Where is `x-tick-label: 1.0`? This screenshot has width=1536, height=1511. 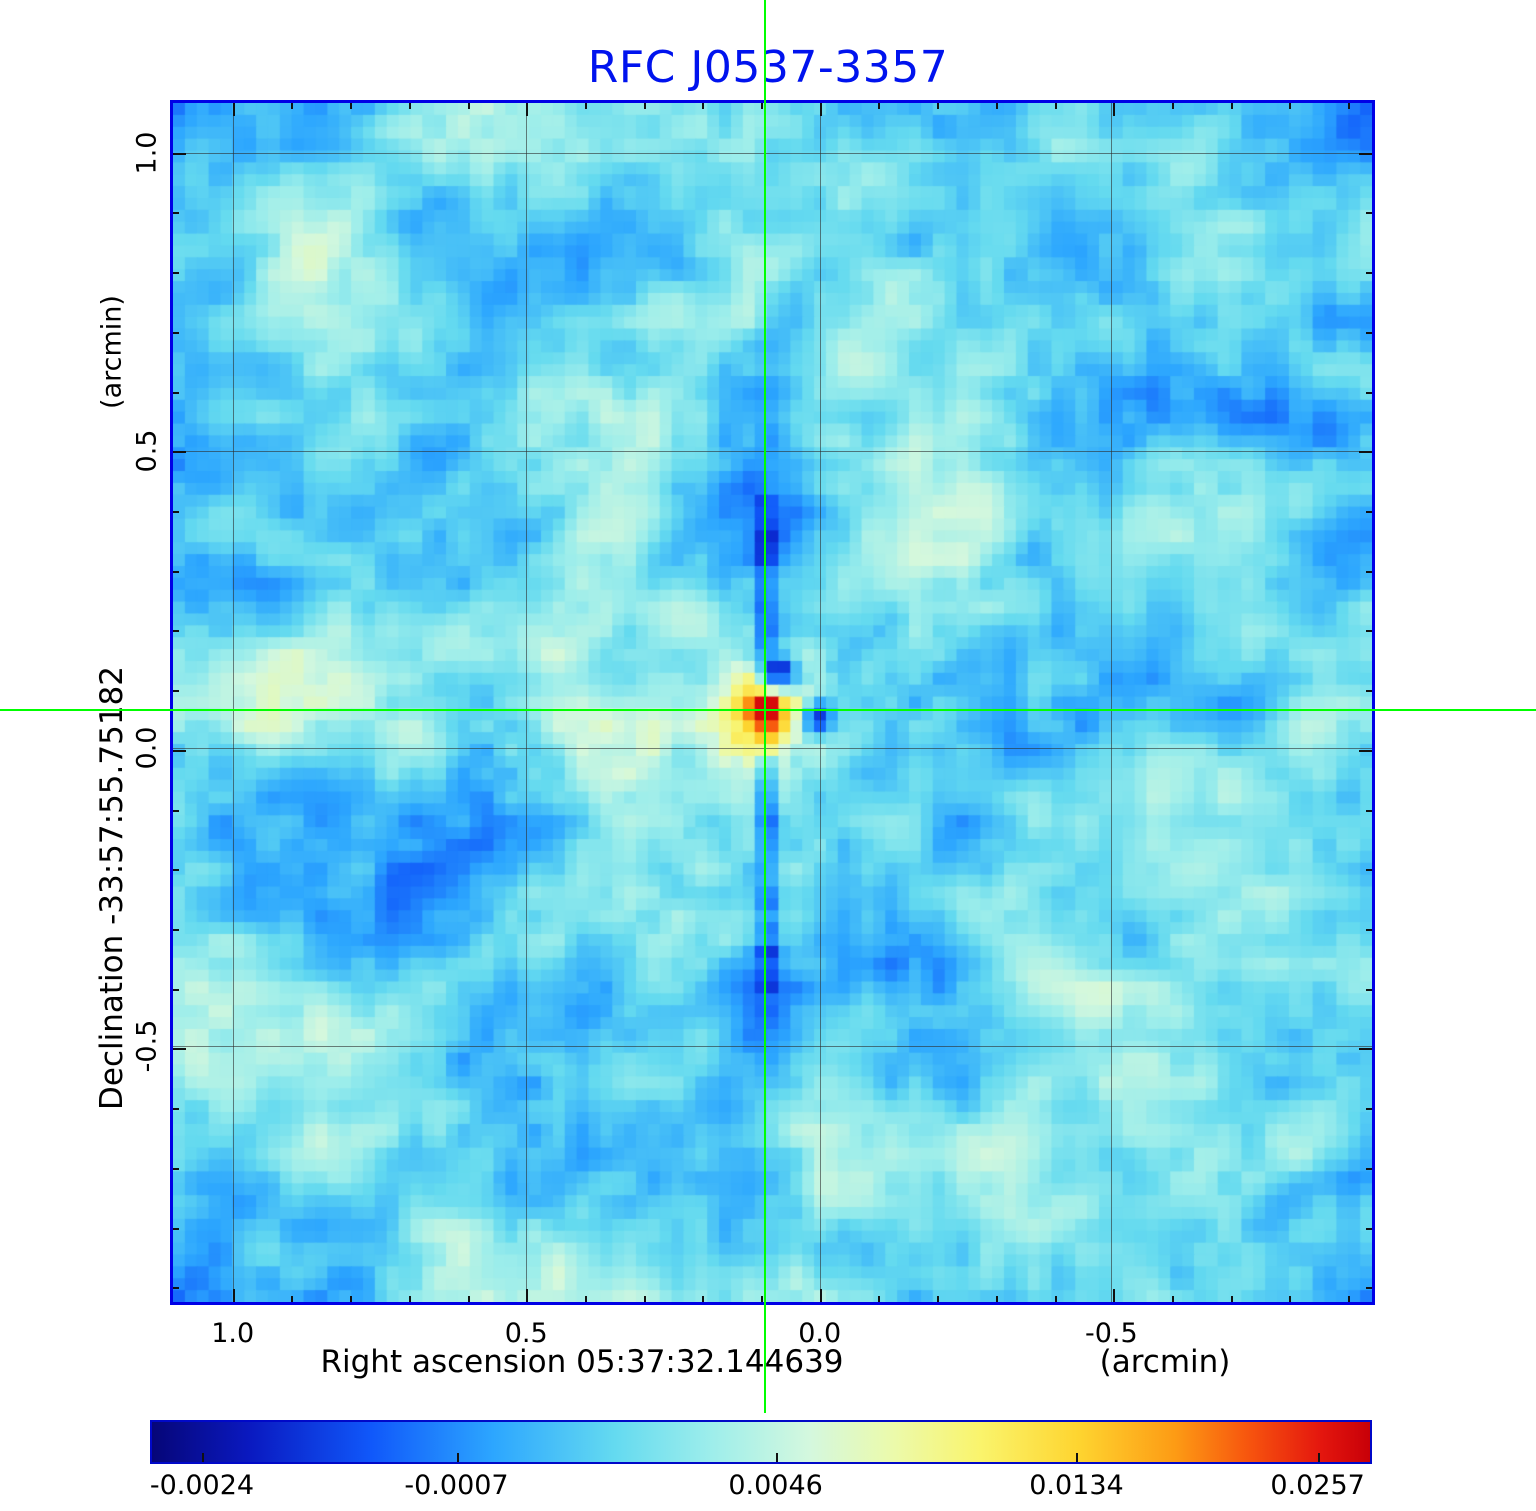 x-tick-label: 1.0 is located at coordinates (233, 1333).